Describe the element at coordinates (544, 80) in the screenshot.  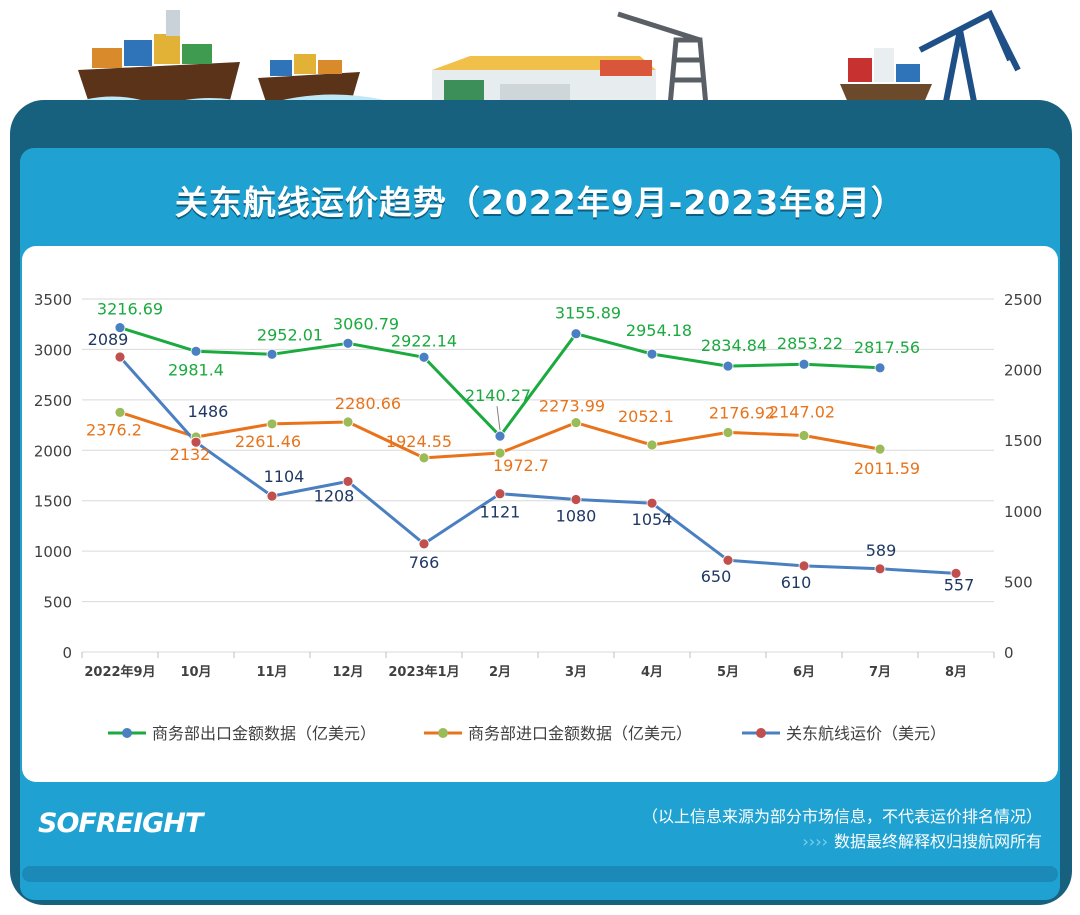
I see `warehouse-icon` at that location.